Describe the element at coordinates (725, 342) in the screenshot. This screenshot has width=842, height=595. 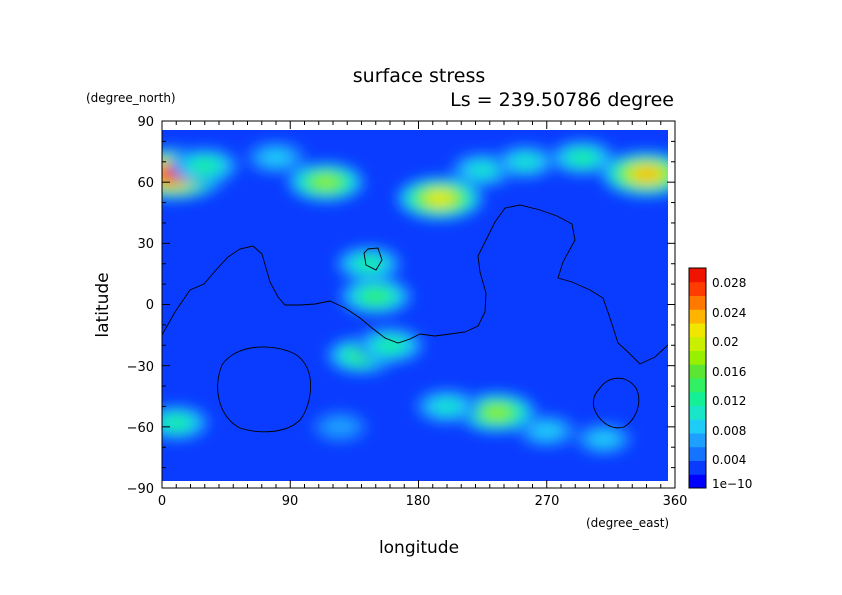
I see `colorbar-label: 0.02` at that location.